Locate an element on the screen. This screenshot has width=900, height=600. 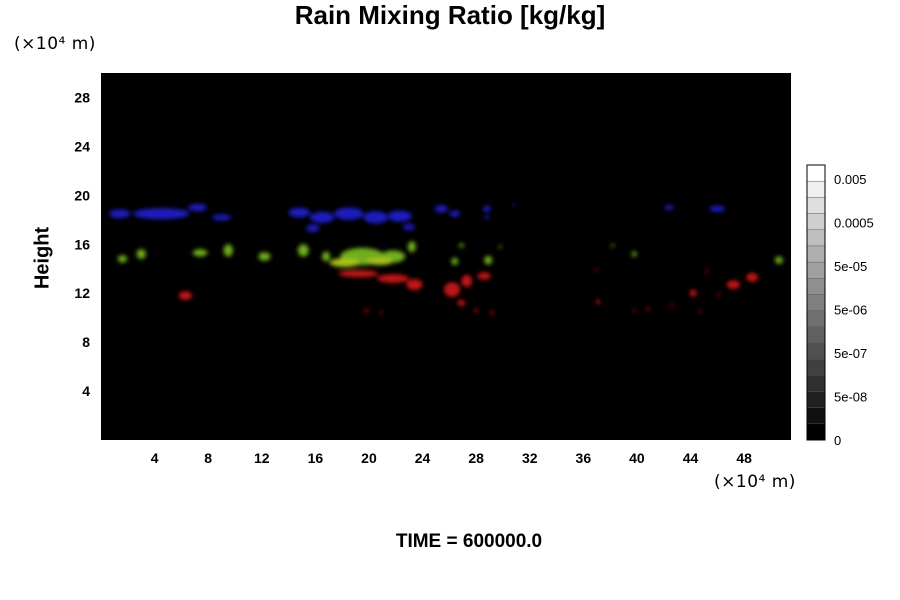
colorbar-border is located at coordinates (816, 302).